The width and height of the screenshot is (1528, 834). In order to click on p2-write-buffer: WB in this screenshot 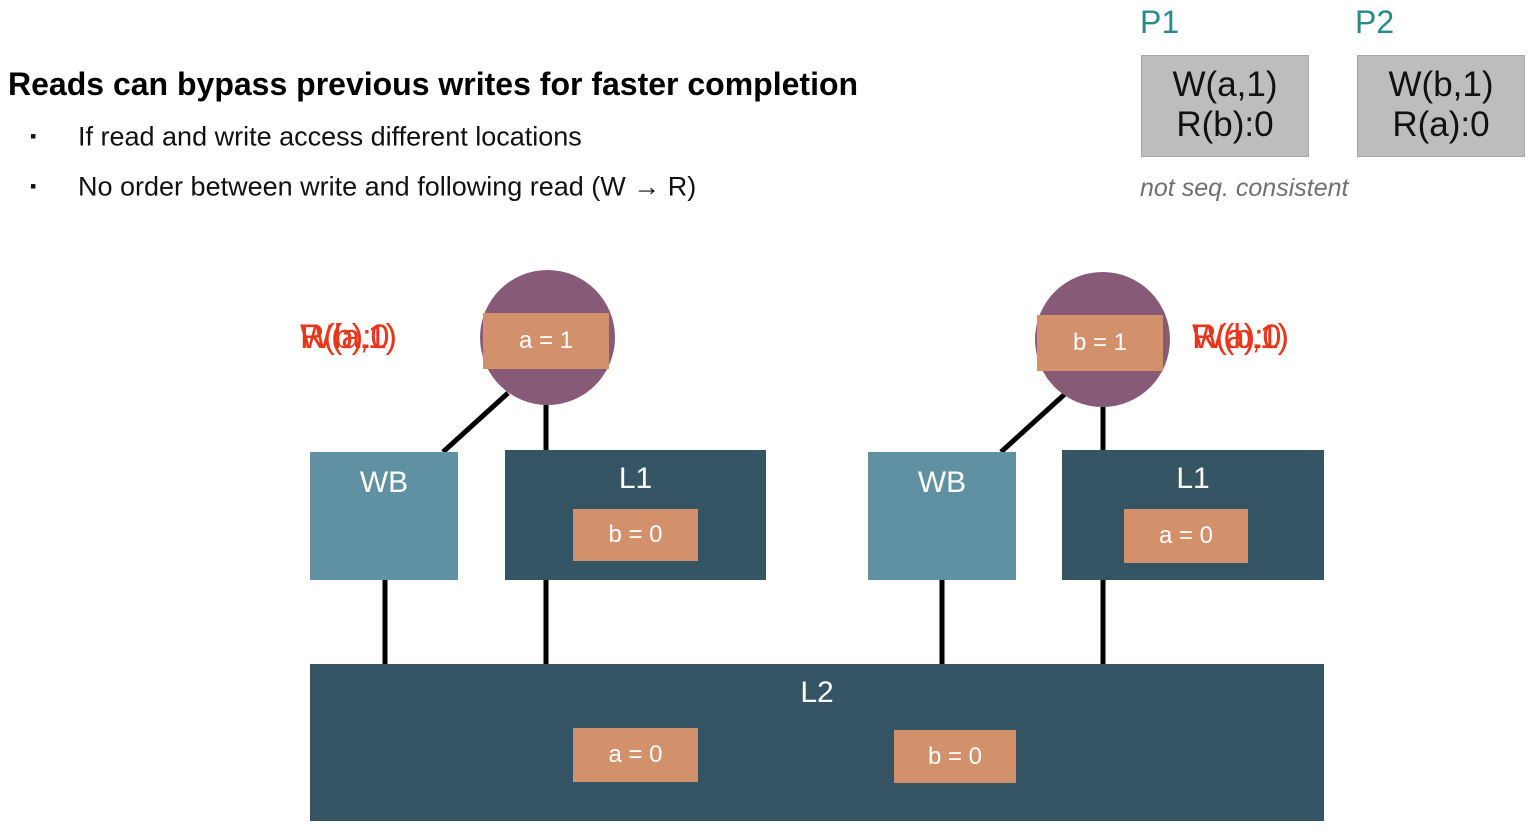, I will do `click(942, 516)`.